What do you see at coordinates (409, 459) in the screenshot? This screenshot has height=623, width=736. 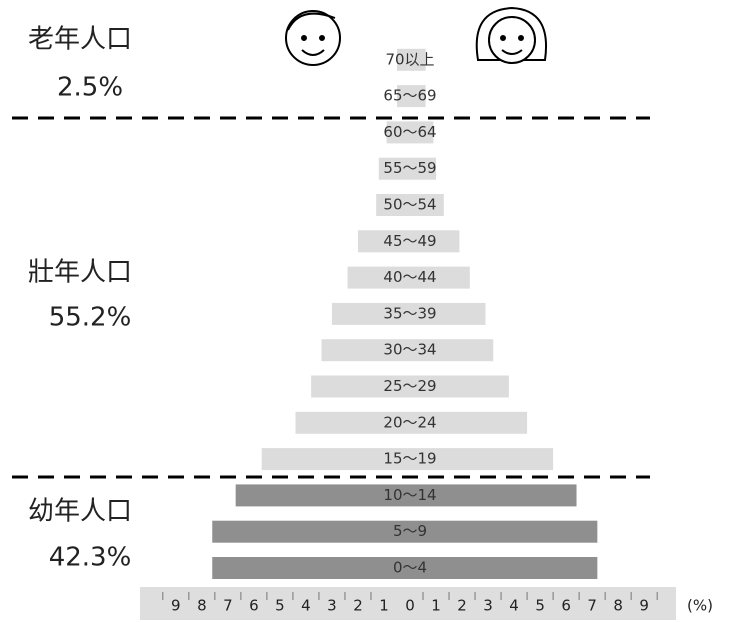 I see `age-label: 15～19` at bounding box center [409, 459].